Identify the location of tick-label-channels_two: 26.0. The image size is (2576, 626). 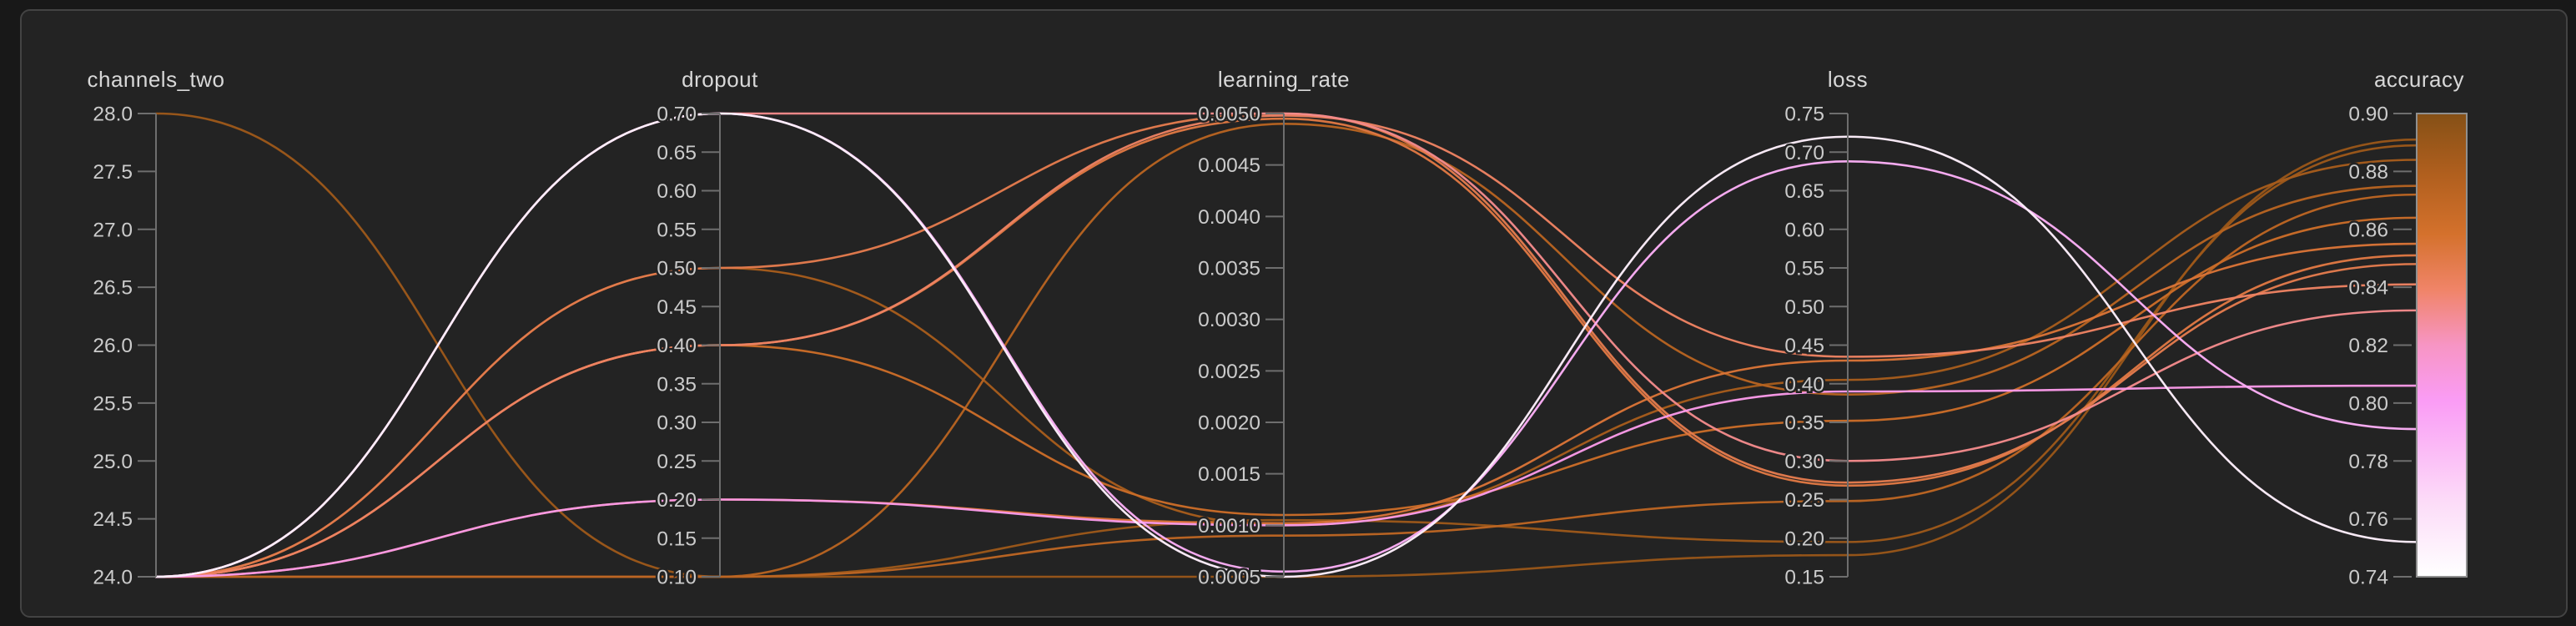
(113, 346).